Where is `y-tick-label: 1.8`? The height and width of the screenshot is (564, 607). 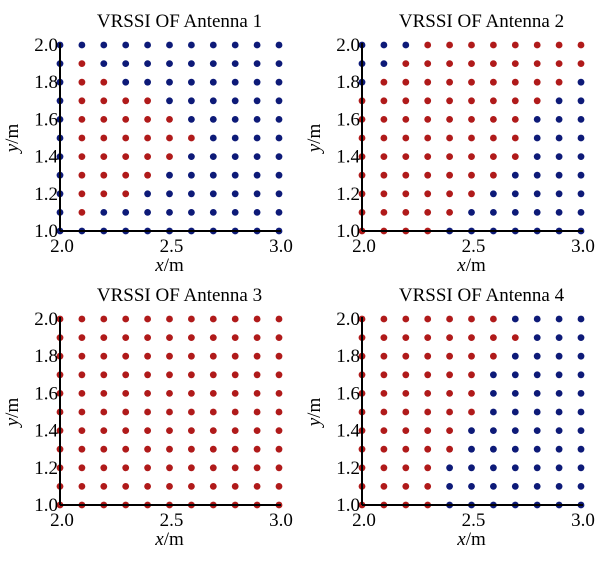
y-tick-label: 1.8 is located at coordinates (348, 82).